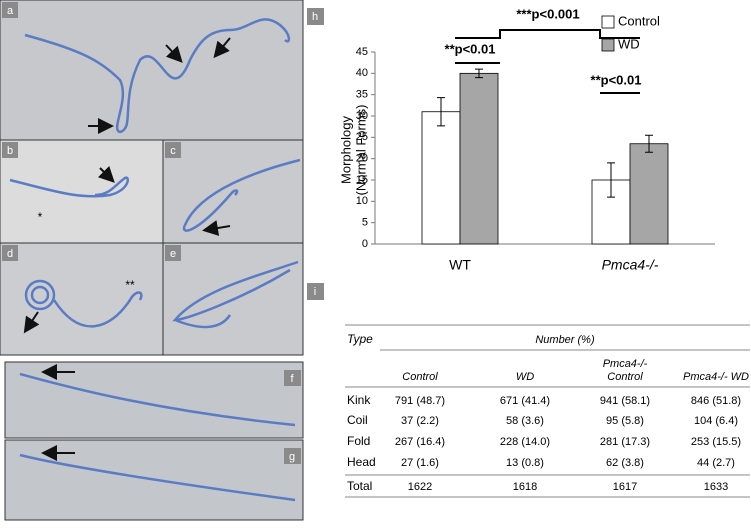 The image size is (751, 530). I want to click on table-header: Type, so click(360, 339).